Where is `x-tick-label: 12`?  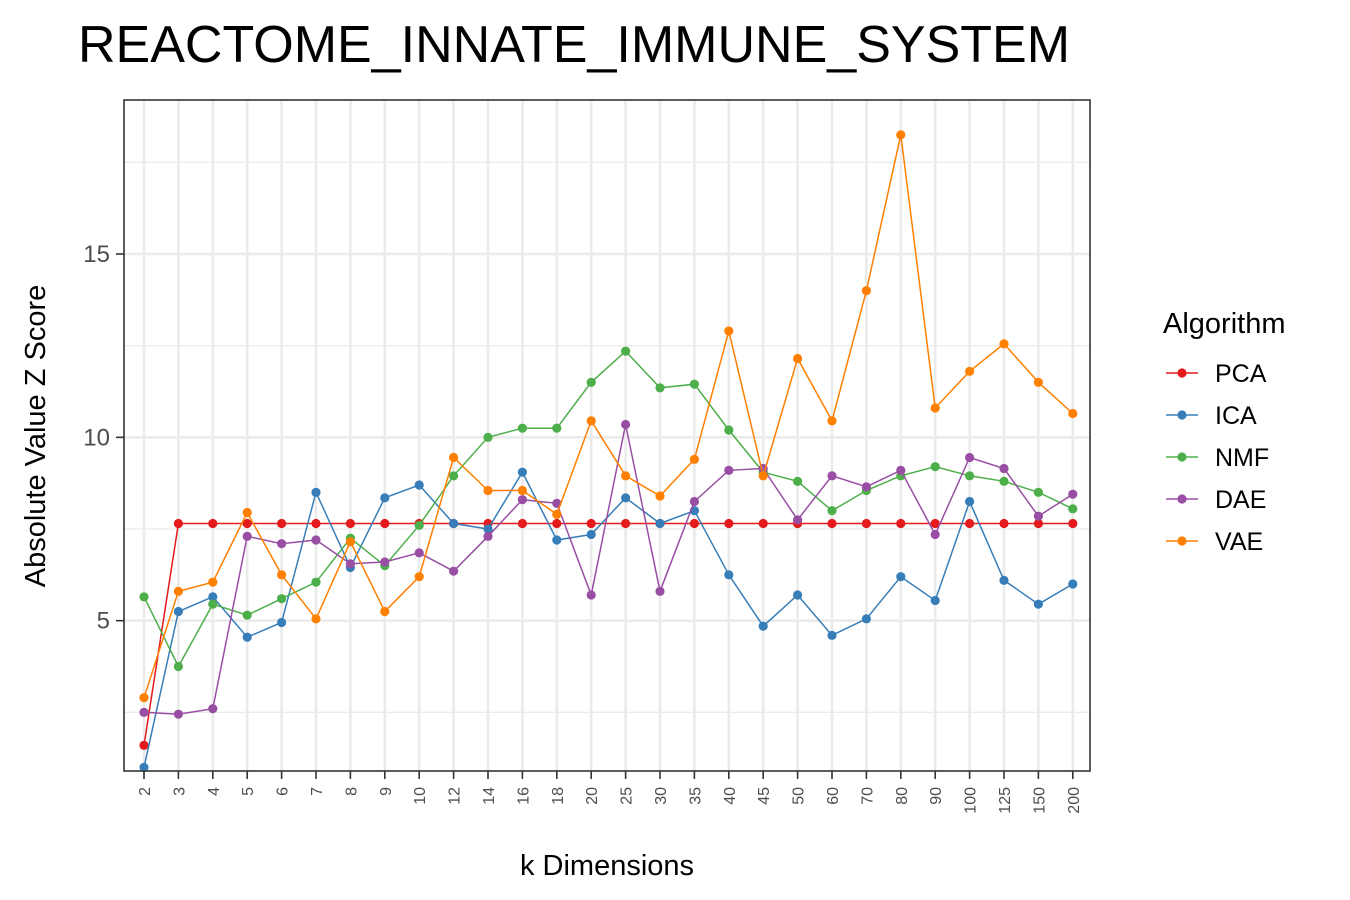
x-tick-label: 12 is located at coordinates (455, 796).